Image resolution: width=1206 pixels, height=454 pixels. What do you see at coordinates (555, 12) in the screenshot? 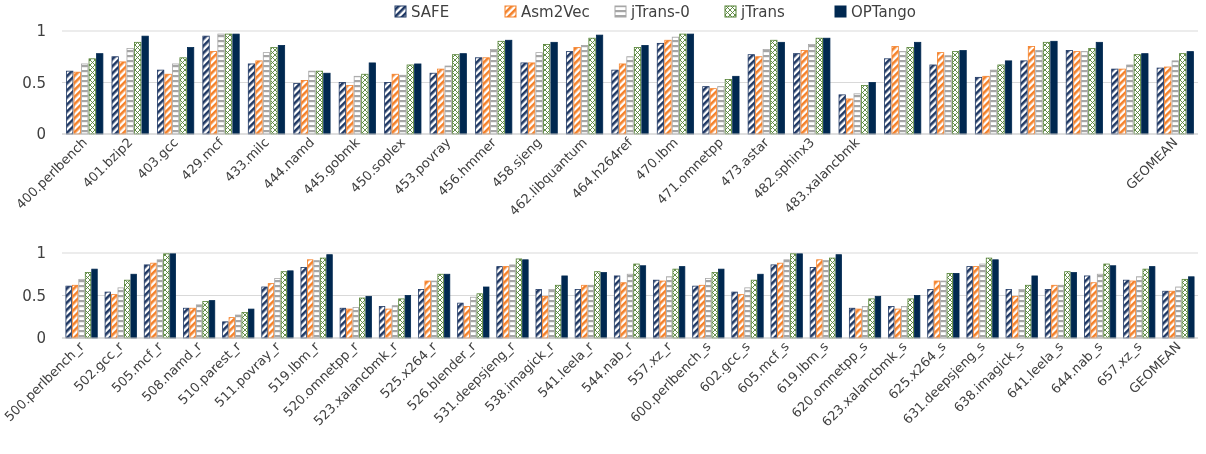
I see `legend-label: Asm2Vec` at bounding box center [555, 12].